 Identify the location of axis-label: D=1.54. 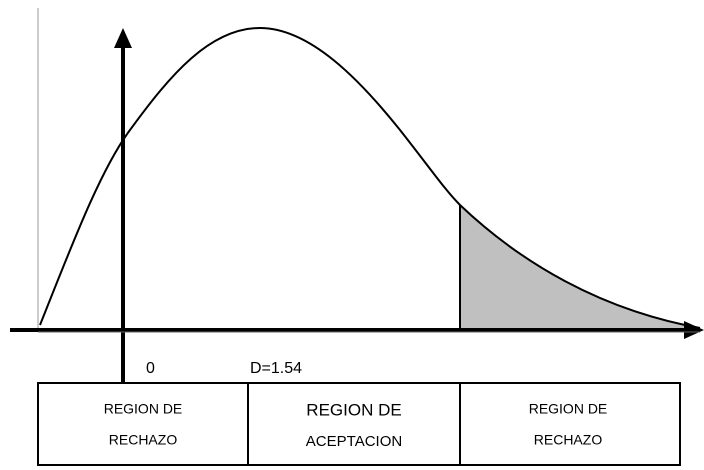
(276, 368).